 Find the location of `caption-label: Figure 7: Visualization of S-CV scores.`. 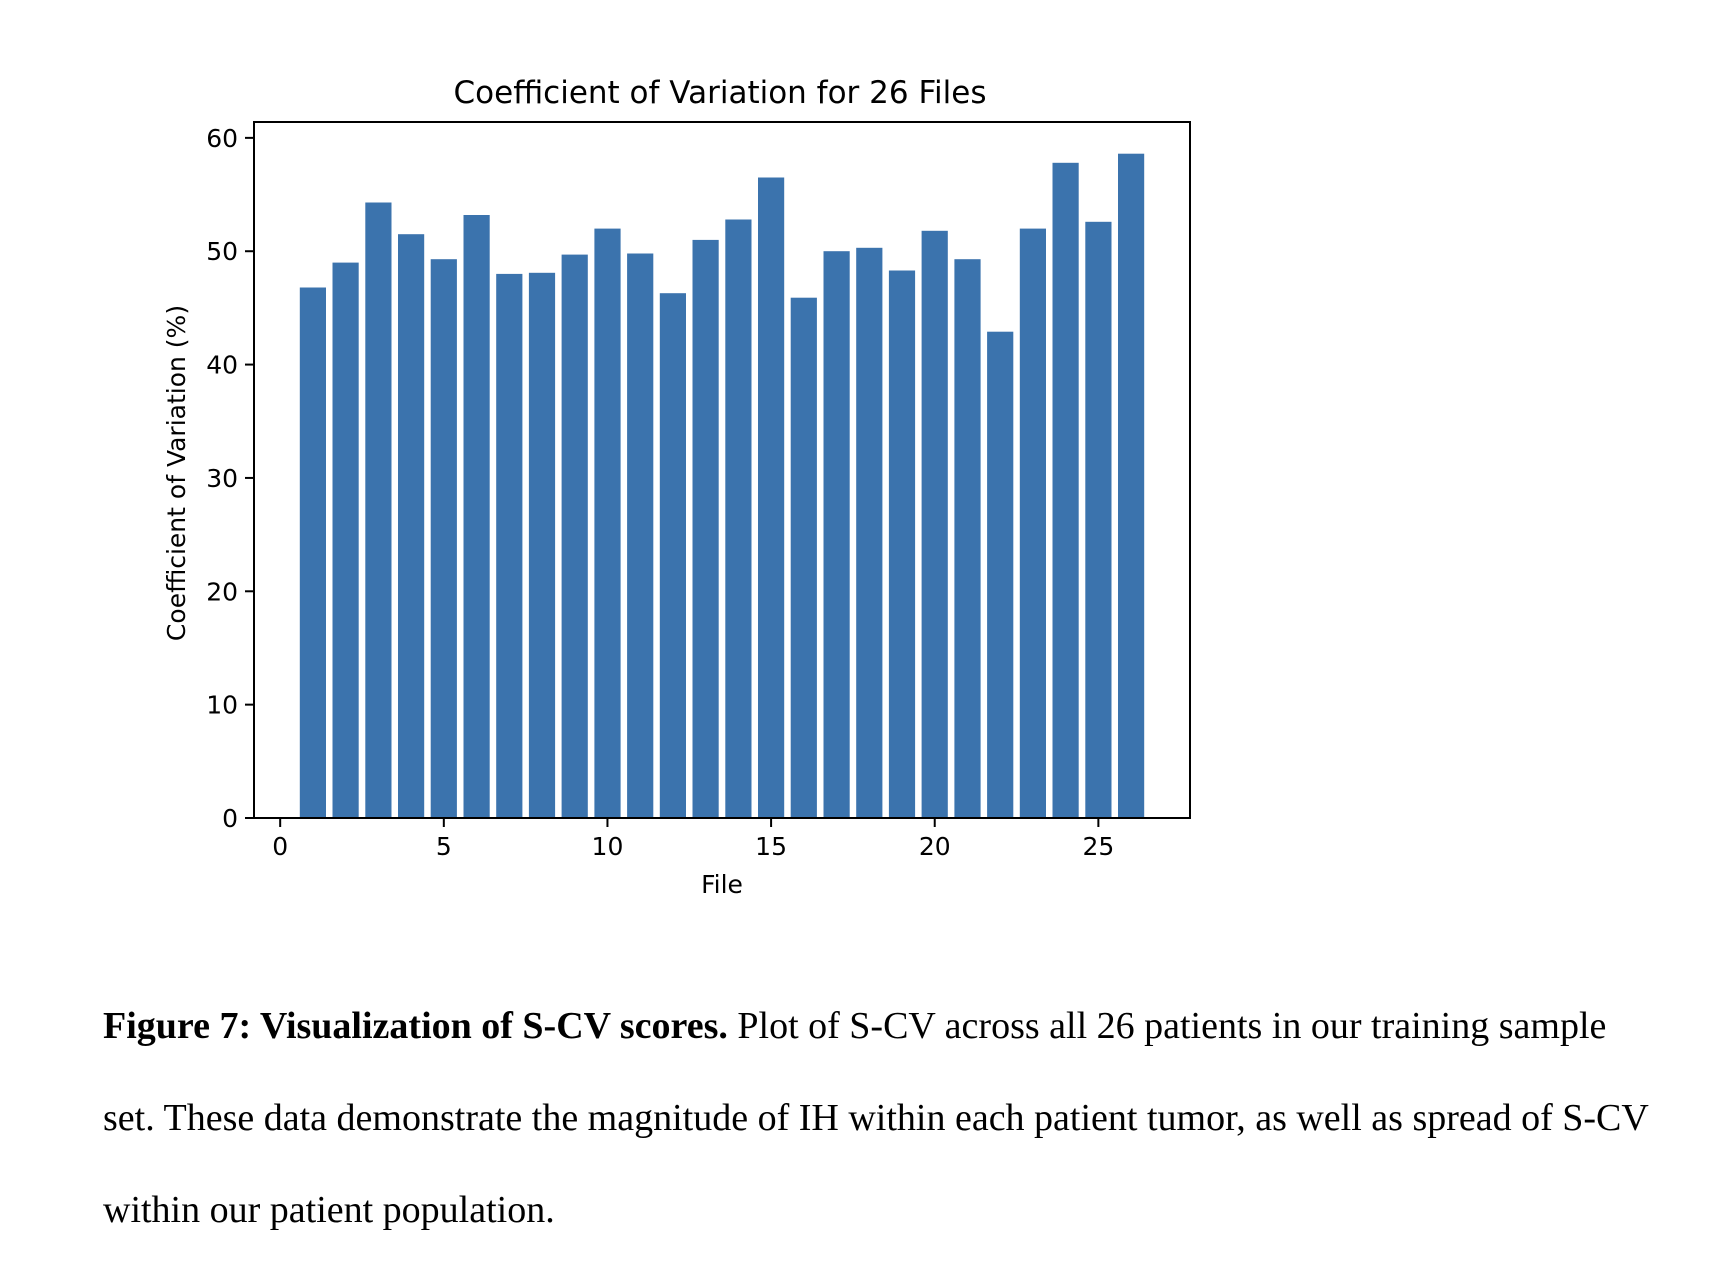

caption-label: Figure 7: Visualization of S-CV scores. is located at coordinates (415, 1026).